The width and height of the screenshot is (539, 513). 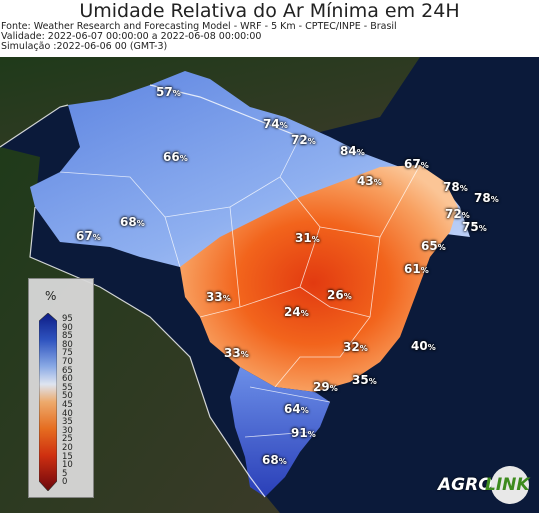 I want to click on colorbar-tick-label: 95, so click(x=67, y=319).